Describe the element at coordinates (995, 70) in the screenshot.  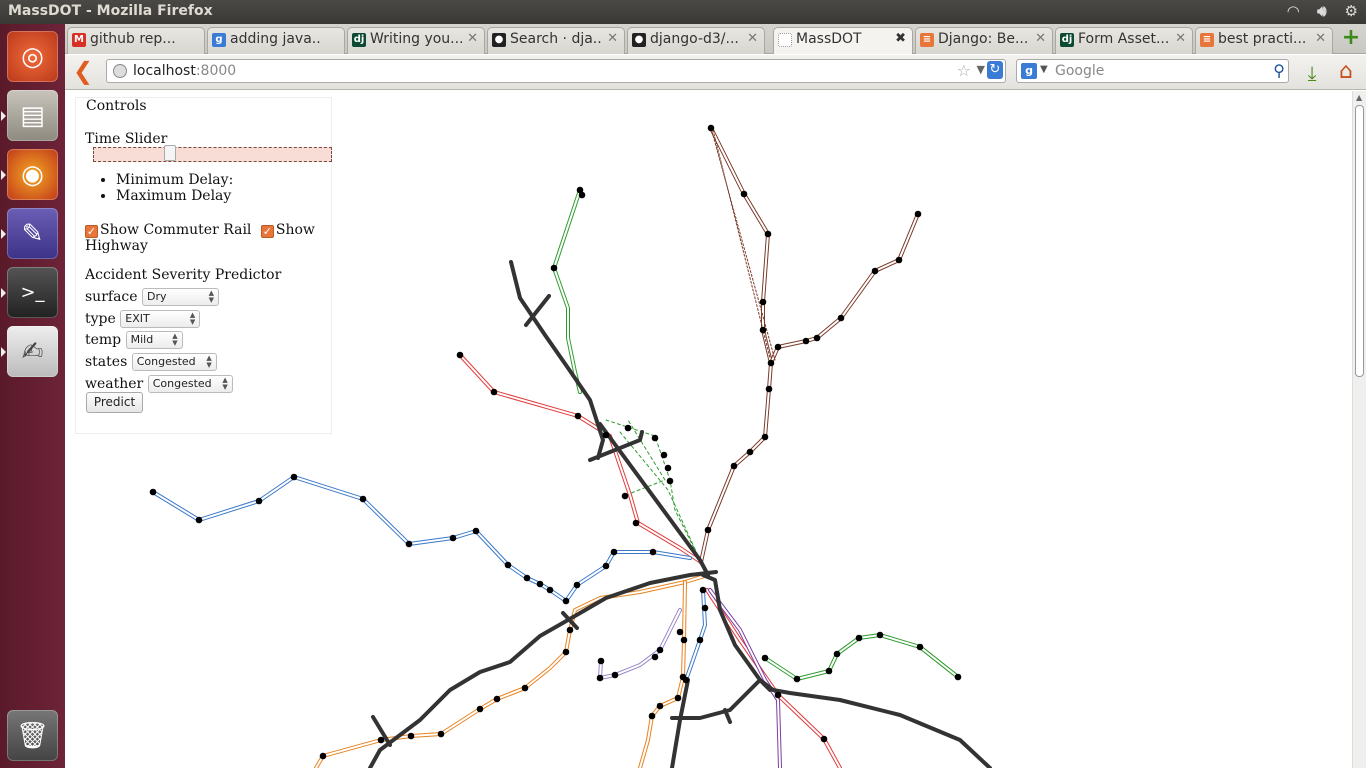
I see `reload-icon: ↻` at that location.